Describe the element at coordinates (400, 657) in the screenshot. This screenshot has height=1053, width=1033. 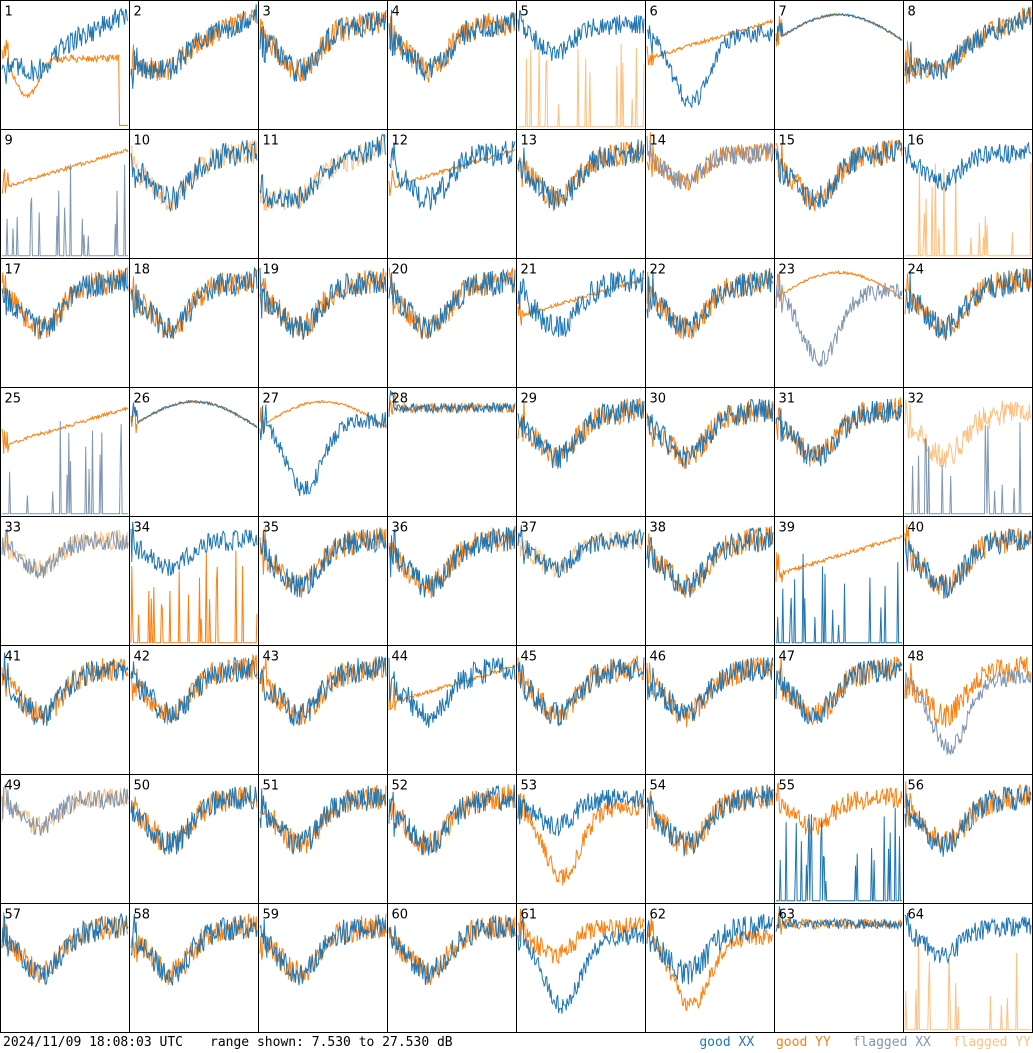
I see `tile-number: 44` at that location.